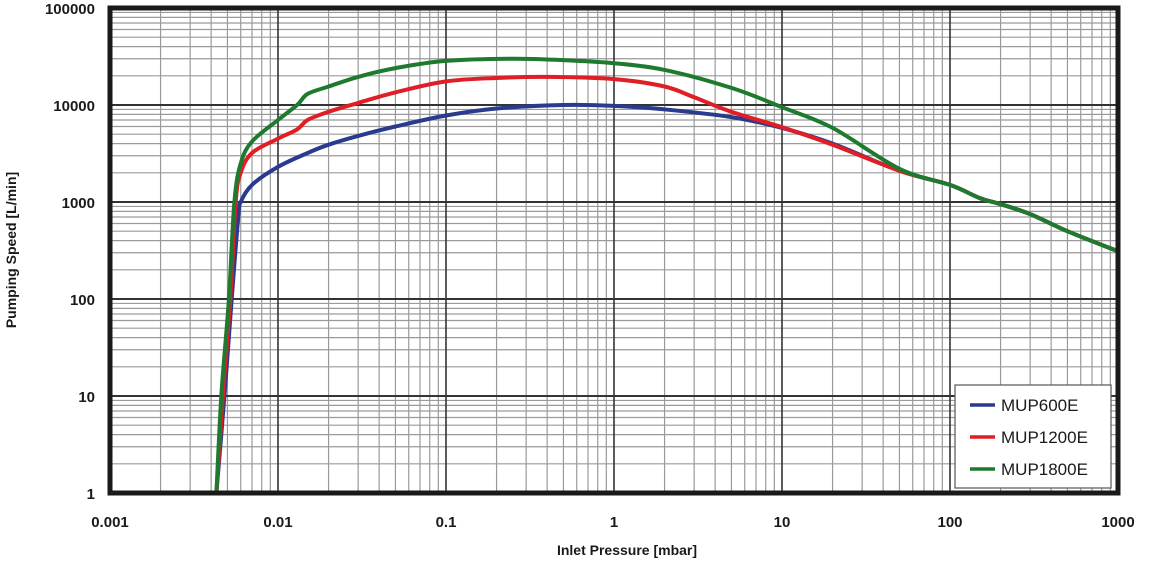 The width and height of the screenshot is (1151, 561). What do you see at coordinates (78, 203) in the screenshot?
I see `y-tick-label: 1000` at bounding box center [78, 203].